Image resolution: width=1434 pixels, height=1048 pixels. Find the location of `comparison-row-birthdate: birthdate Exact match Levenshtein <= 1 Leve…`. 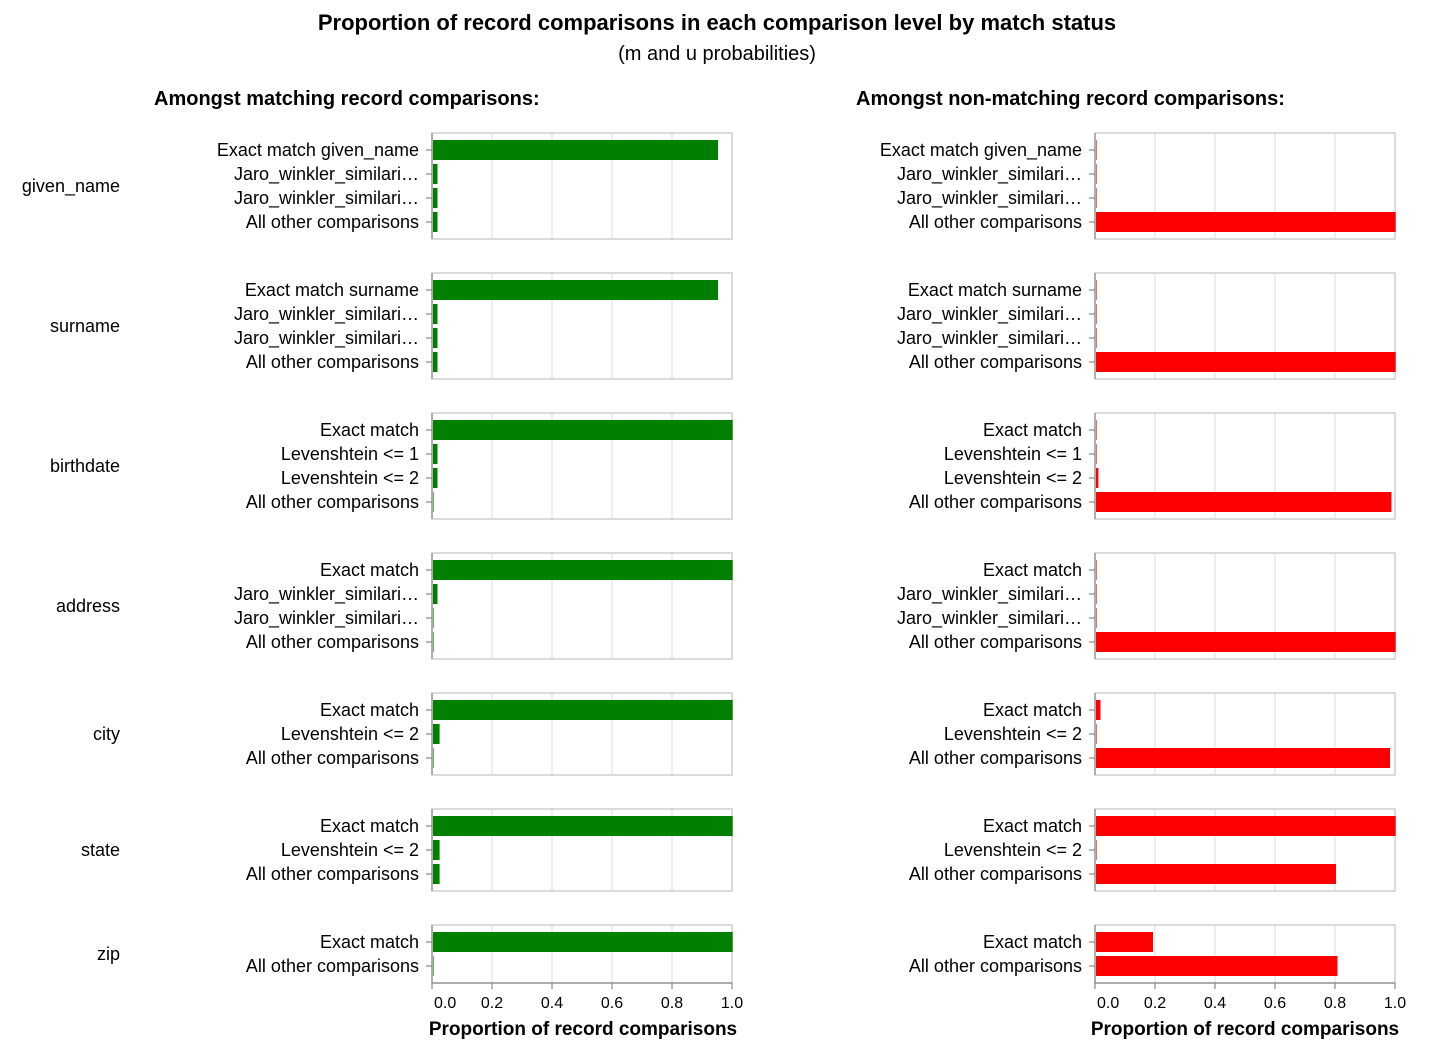

comparison-row-birthdate: birthdate Exact match Levenshtein <= 1 Leve… is located at coordinates (723, 466).